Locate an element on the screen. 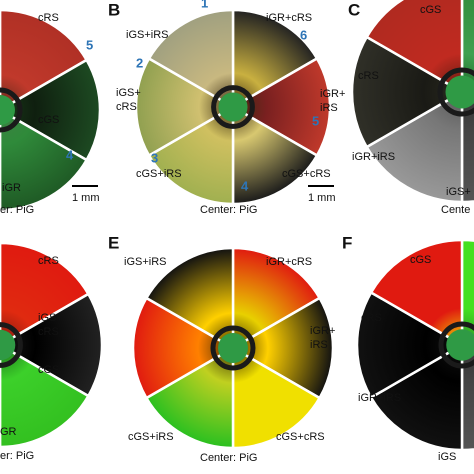  sector-label: iGS is located at coordinates (447, 457).